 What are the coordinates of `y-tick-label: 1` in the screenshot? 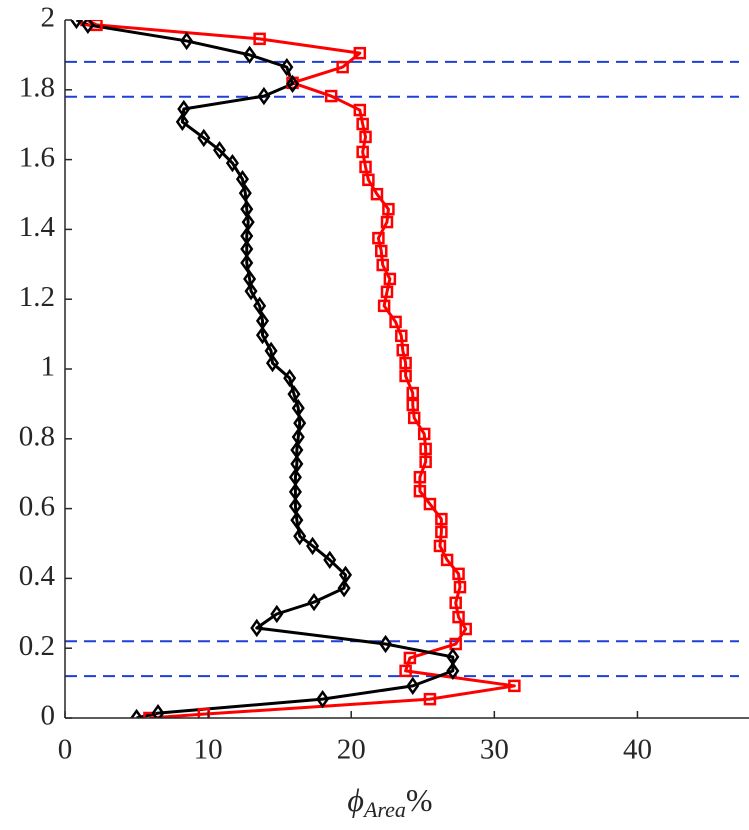 It's located at (48, 367).